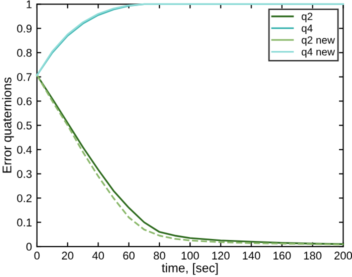 The width and height of the screenshot is (352, 277). Describe the element at coordinates (282, 256) in the screenshot. I see `x-tick-label: 160` at that location.